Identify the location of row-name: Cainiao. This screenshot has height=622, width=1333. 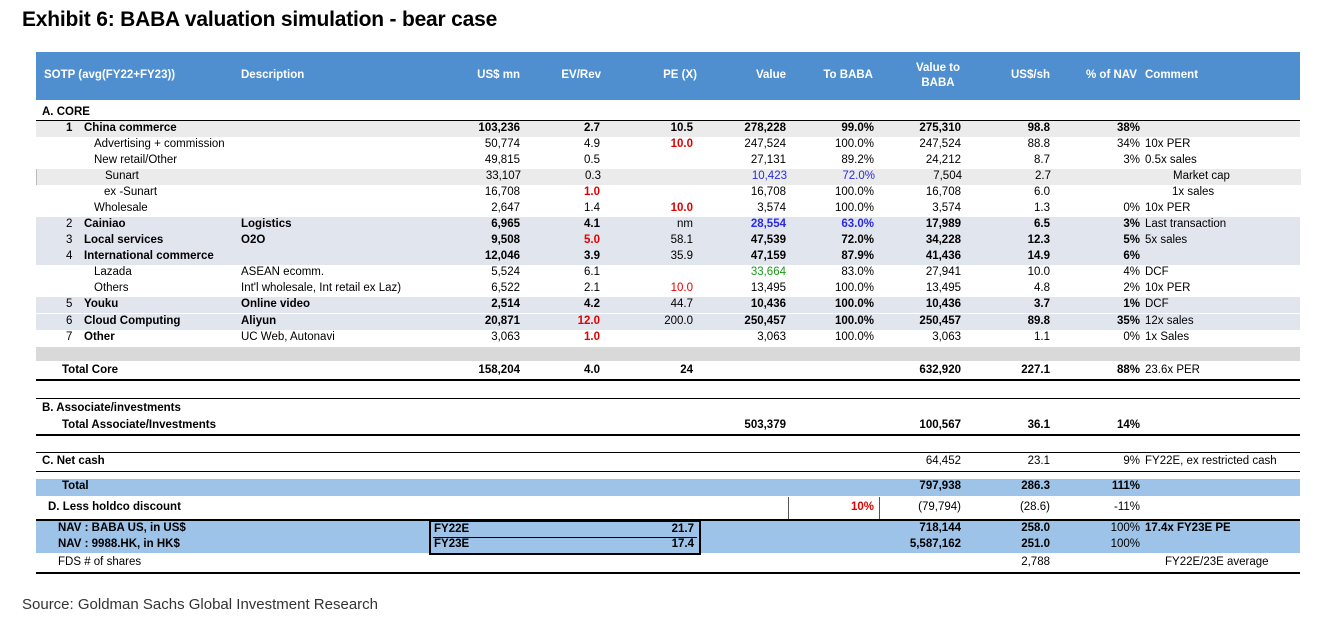
(105, 224).